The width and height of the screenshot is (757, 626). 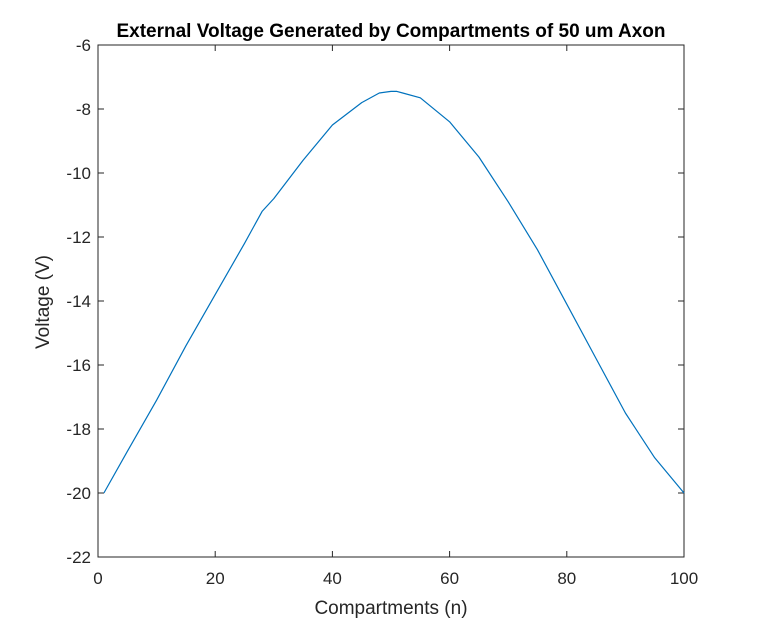 What do you see at coordinates (78, 237) in the screenshot?
I see `y-tick-label: -12` at bounding box center [78, 237].